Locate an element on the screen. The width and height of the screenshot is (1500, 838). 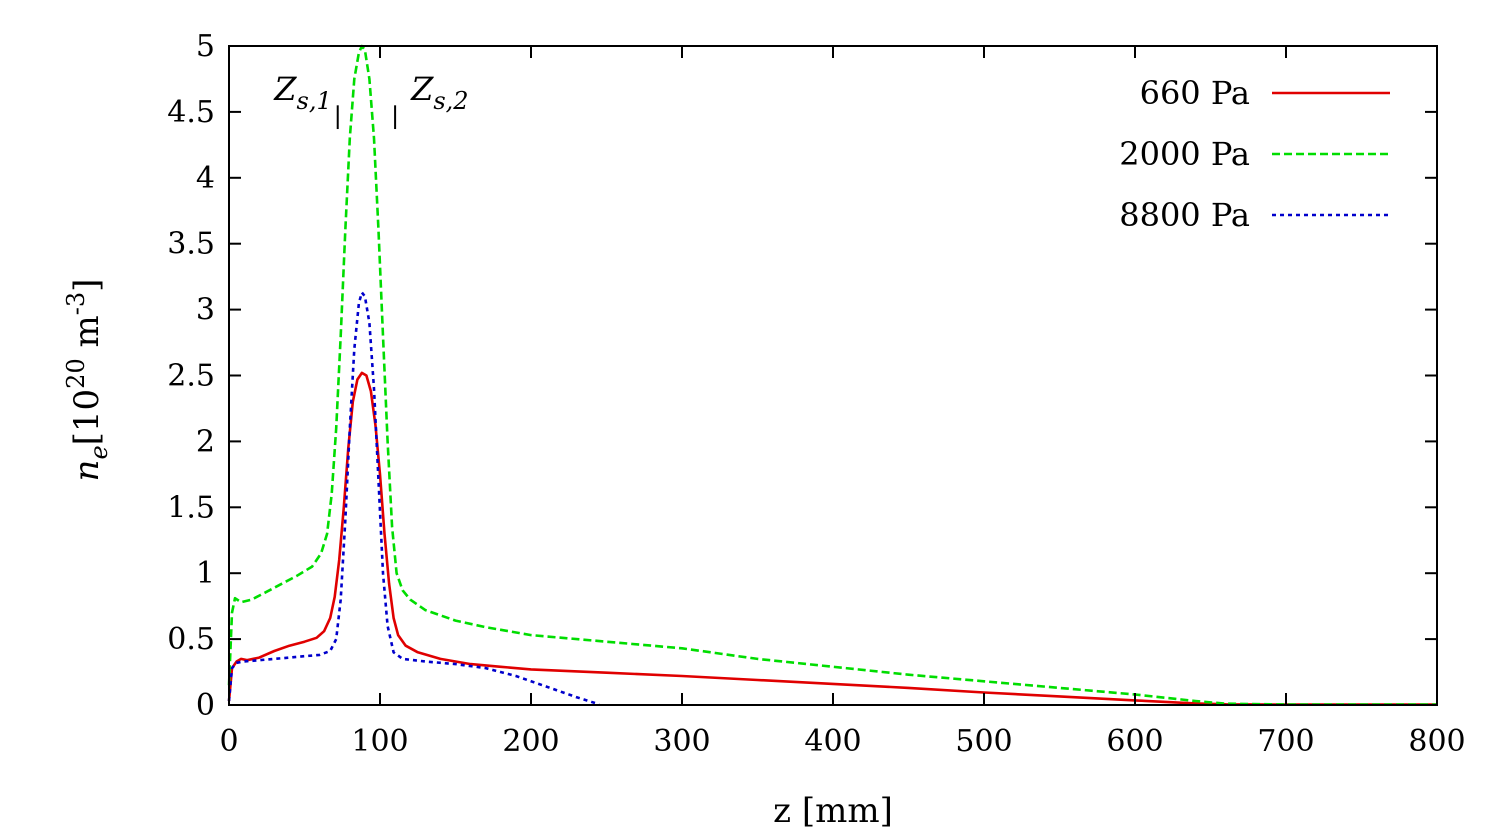
y-tick-label: 1.5 is located at coordinates (191, 507).